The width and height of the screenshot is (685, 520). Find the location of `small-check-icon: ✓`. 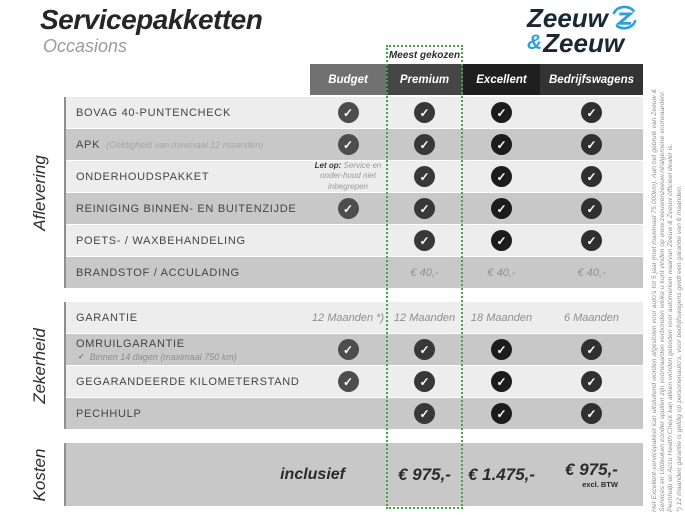

small-check-icon: ✓ is located at coordinates (81, 357).